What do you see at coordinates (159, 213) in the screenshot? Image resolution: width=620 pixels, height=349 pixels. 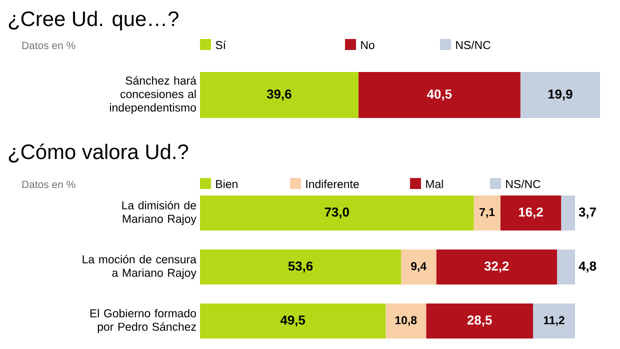 I see `y-tick-label: La dimisión de Mariano Rajoy` at bounding box center [159, 213].